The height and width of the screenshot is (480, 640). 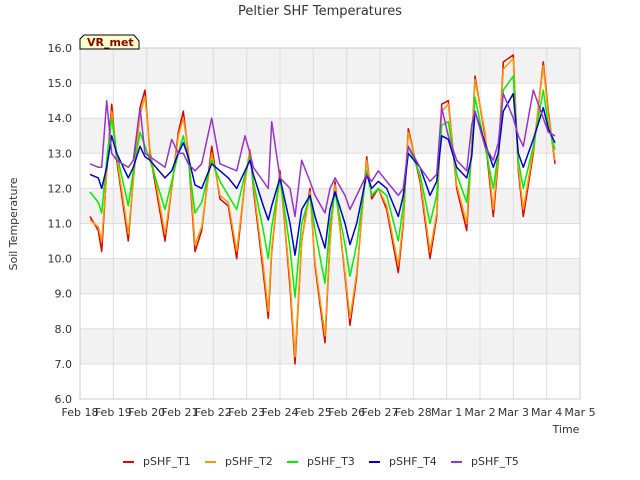 What do you see at coordinates (113, 412) in the screenshot?
I see `x-tick-label: Feb 19` at bounding box center [113, 412].